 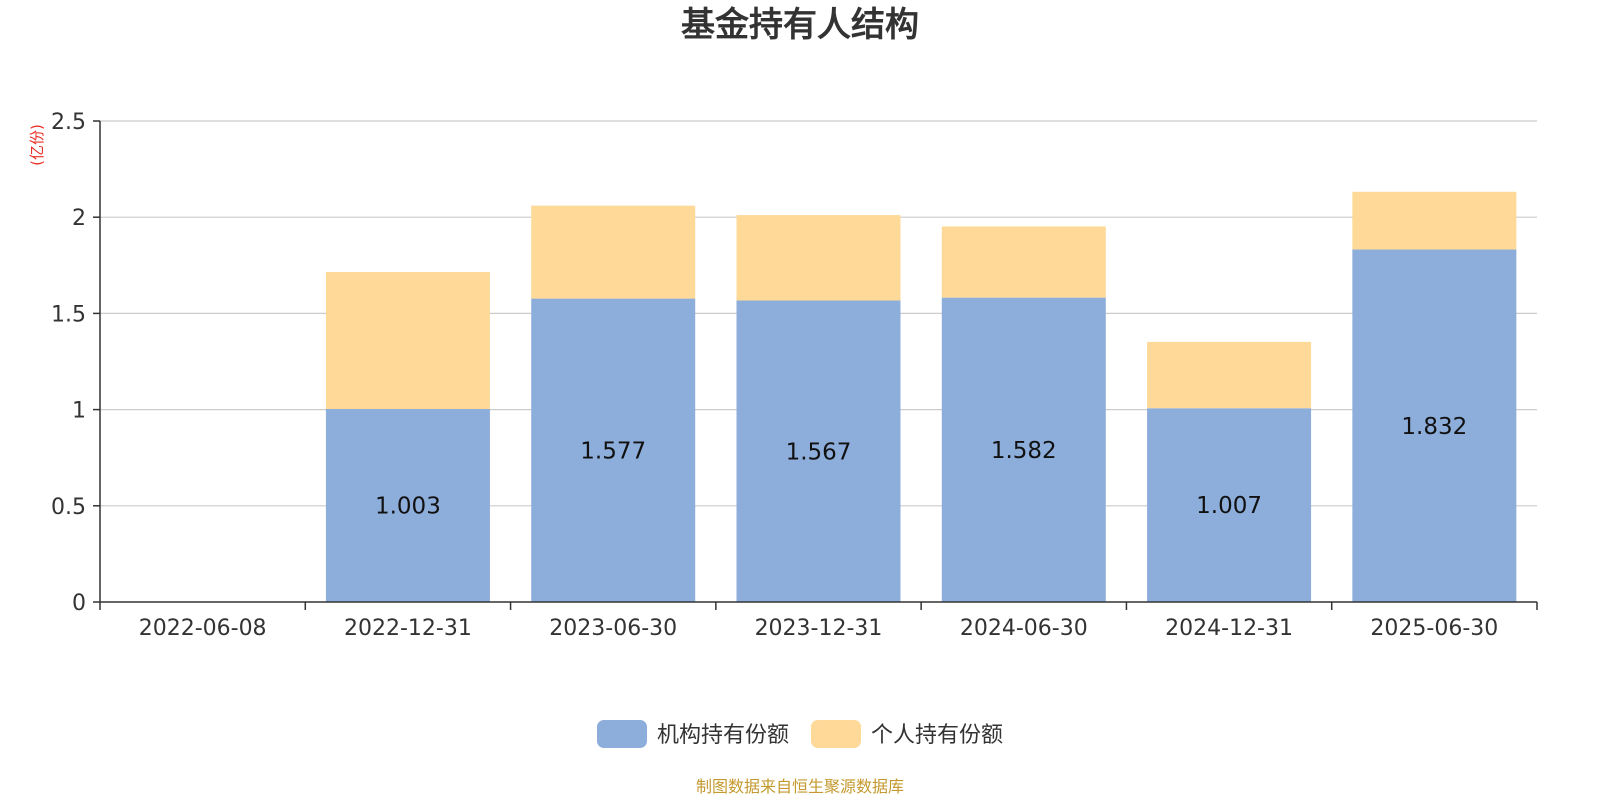 What do you see at coordinates (79, 411) in the screenshot?
I see `y-tick-label: 1` at bounding box center [79, 411].